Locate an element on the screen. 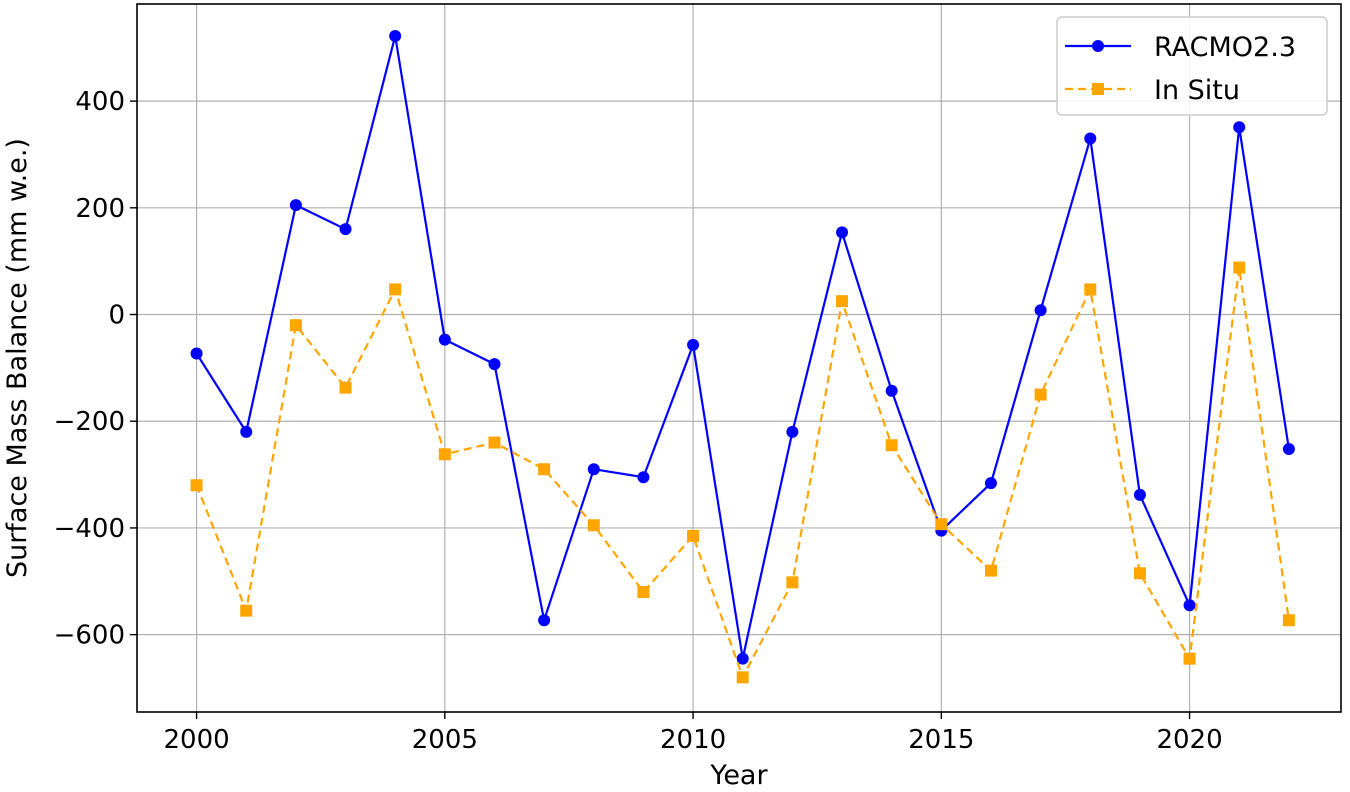 The height and width of the screenshot is (792, 1350). y-axis-ticks: −600 −400 −200 0 200 400 is located at coordinates (95, 369).